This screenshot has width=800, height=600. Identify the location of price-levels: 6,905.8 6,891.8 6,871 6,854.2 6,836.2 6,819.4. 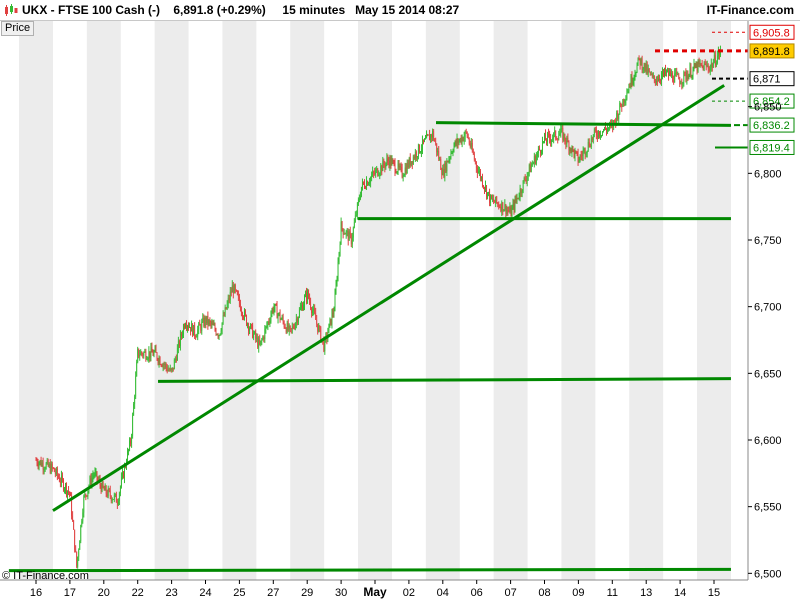
(725, 89).